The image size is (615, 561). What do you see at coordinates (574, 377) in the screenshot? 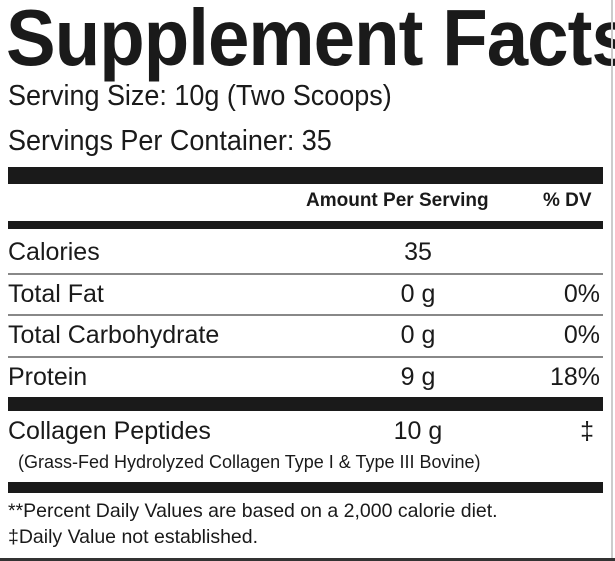
I see `row-dv: 18%` at bounding box center [574, 377].